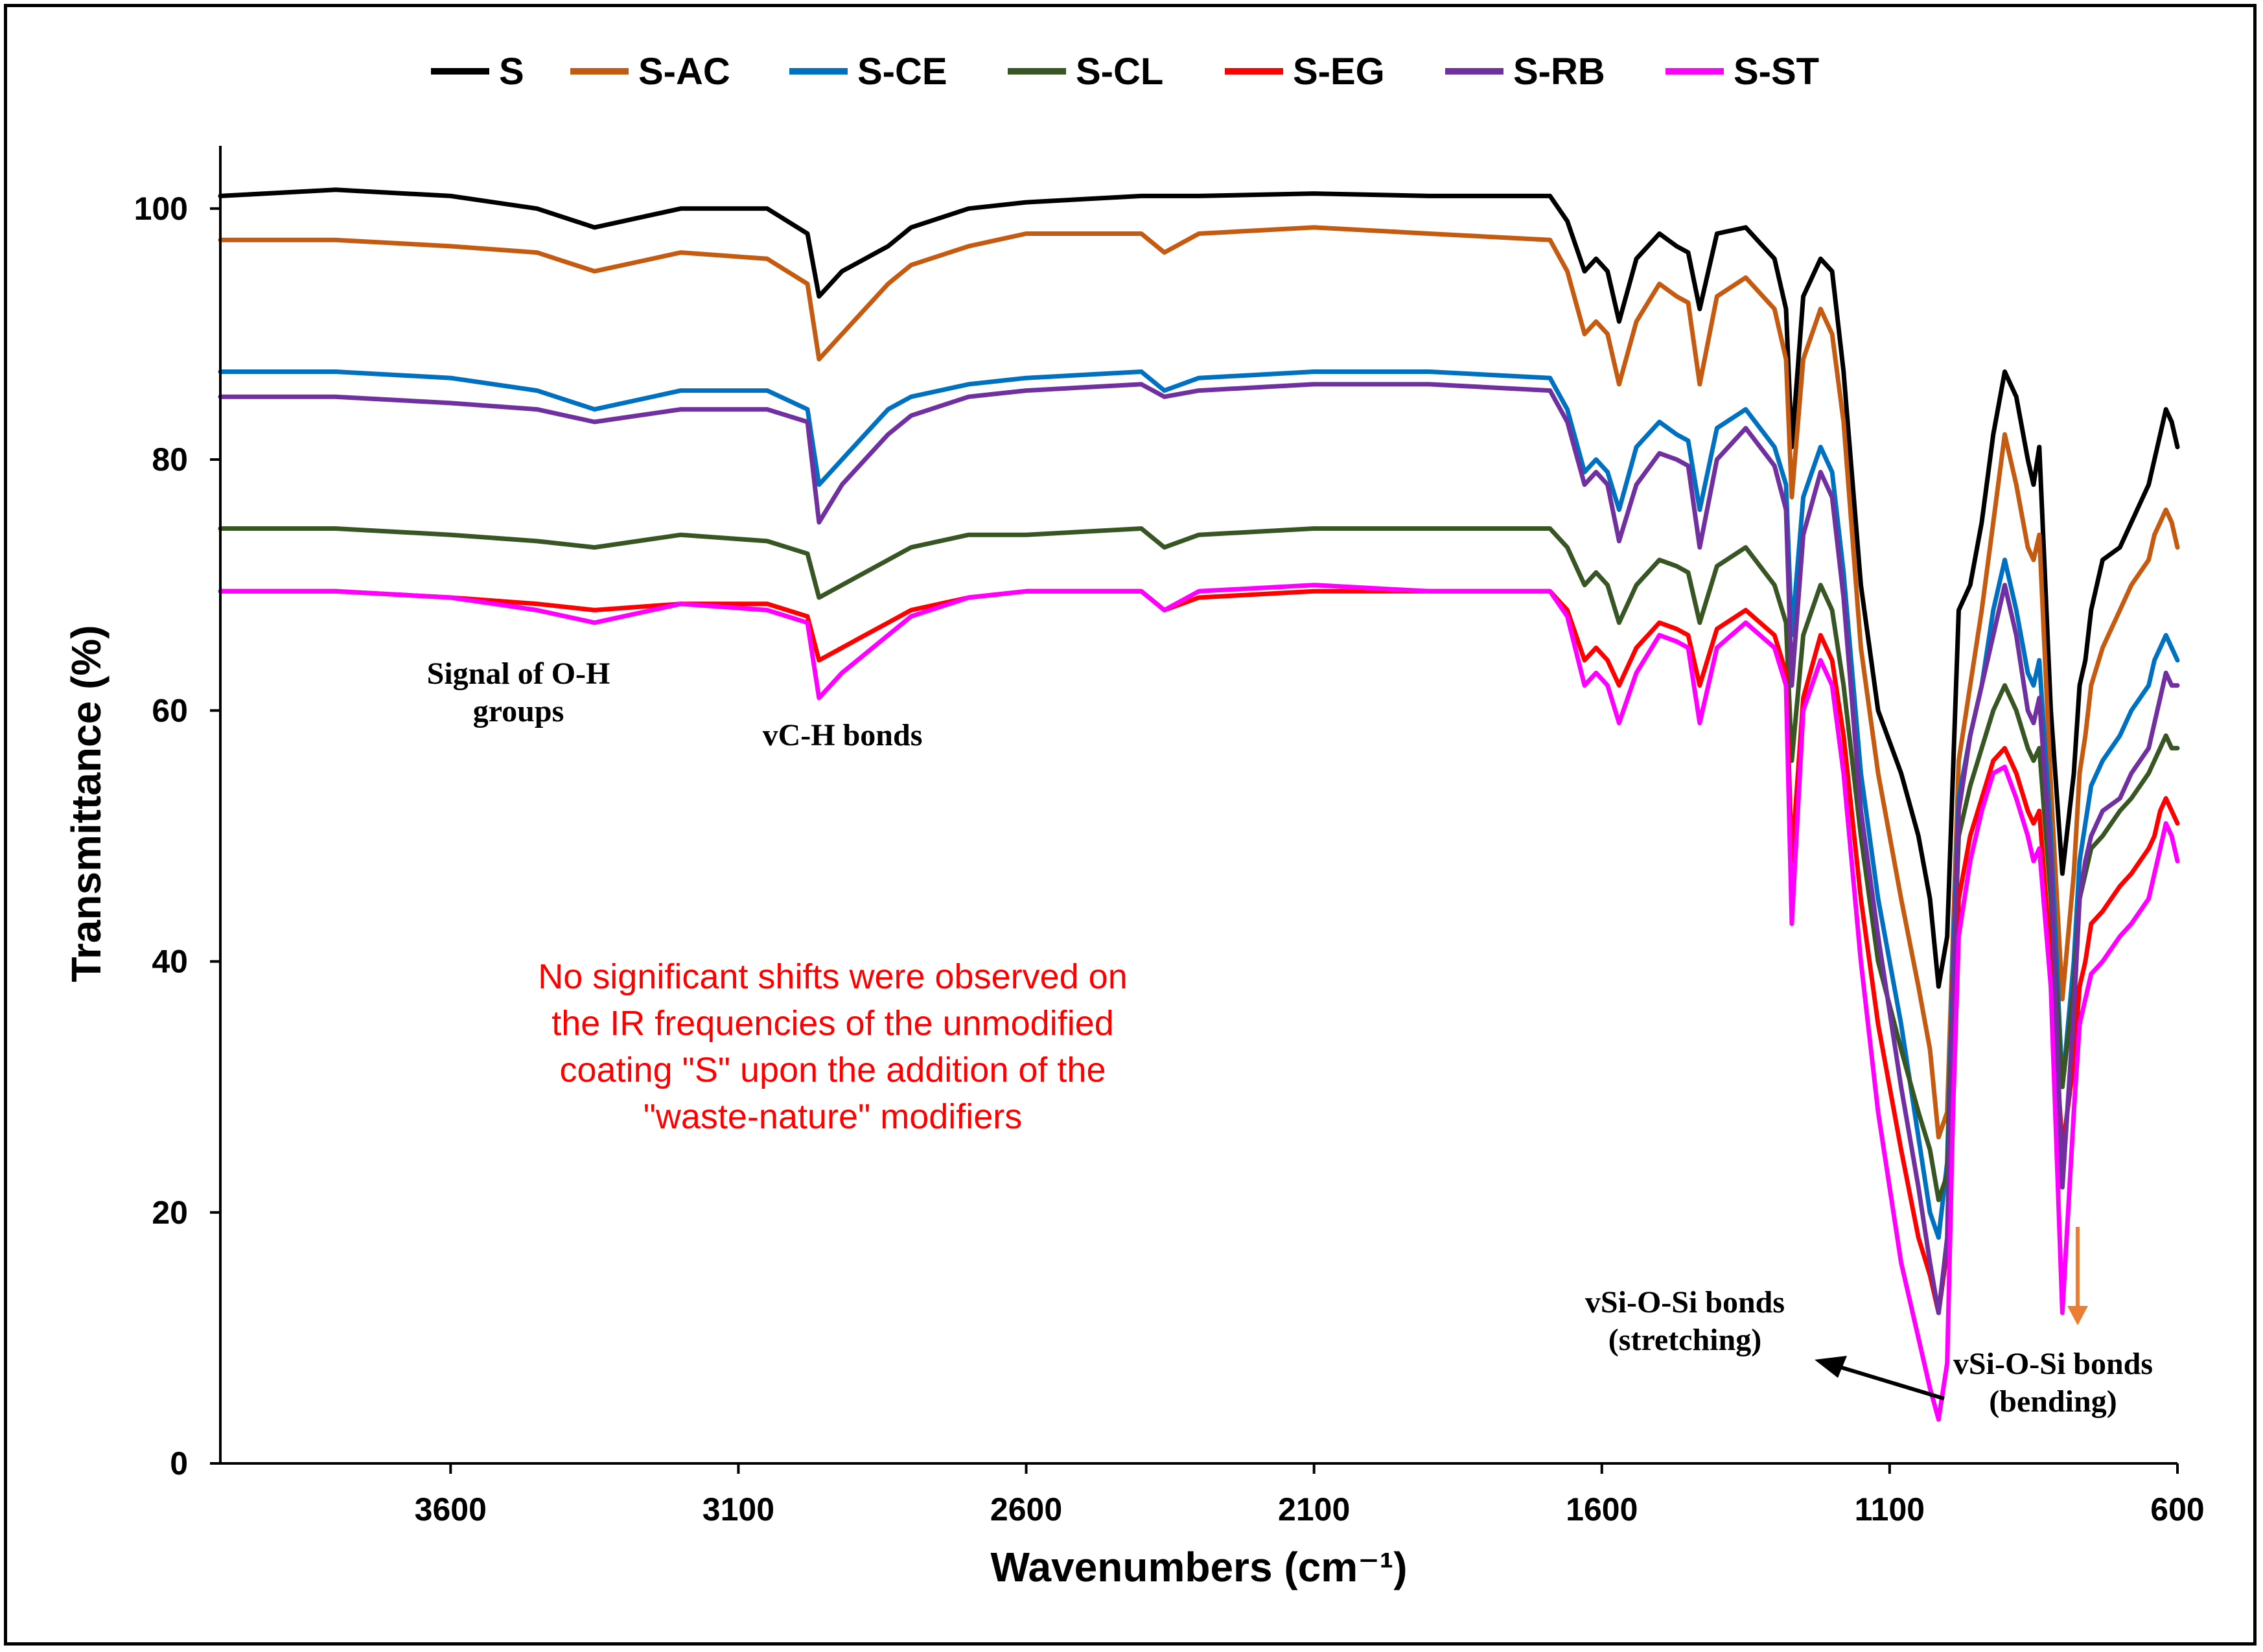  Describe the element at coordinates (1602, 1509) in the screenshot. I see `x-tick-label: 1600` at that location.